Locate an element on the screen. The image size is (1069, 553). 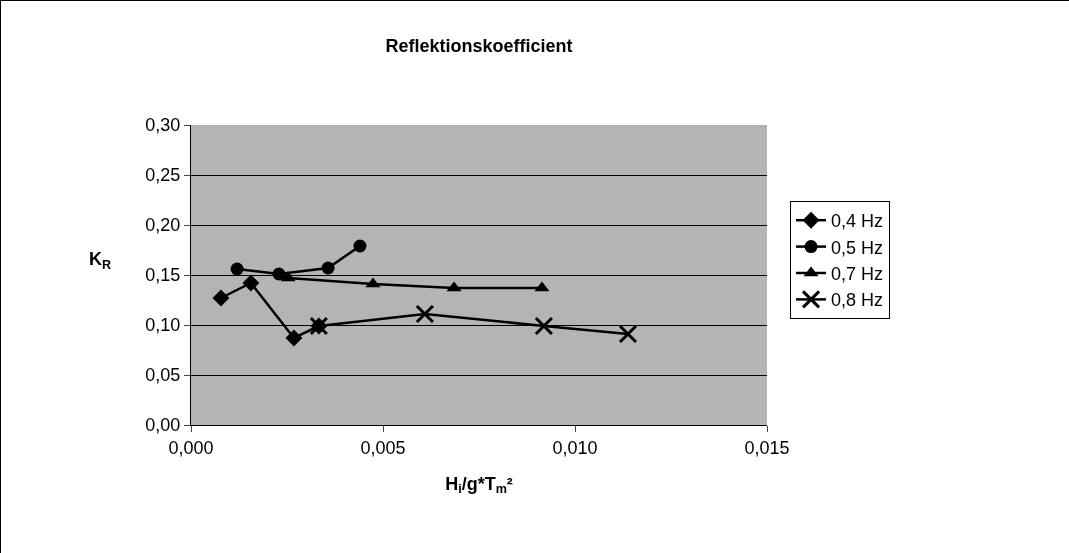
legend-label: 0,5 Hz is located at coordinates (857, 247).